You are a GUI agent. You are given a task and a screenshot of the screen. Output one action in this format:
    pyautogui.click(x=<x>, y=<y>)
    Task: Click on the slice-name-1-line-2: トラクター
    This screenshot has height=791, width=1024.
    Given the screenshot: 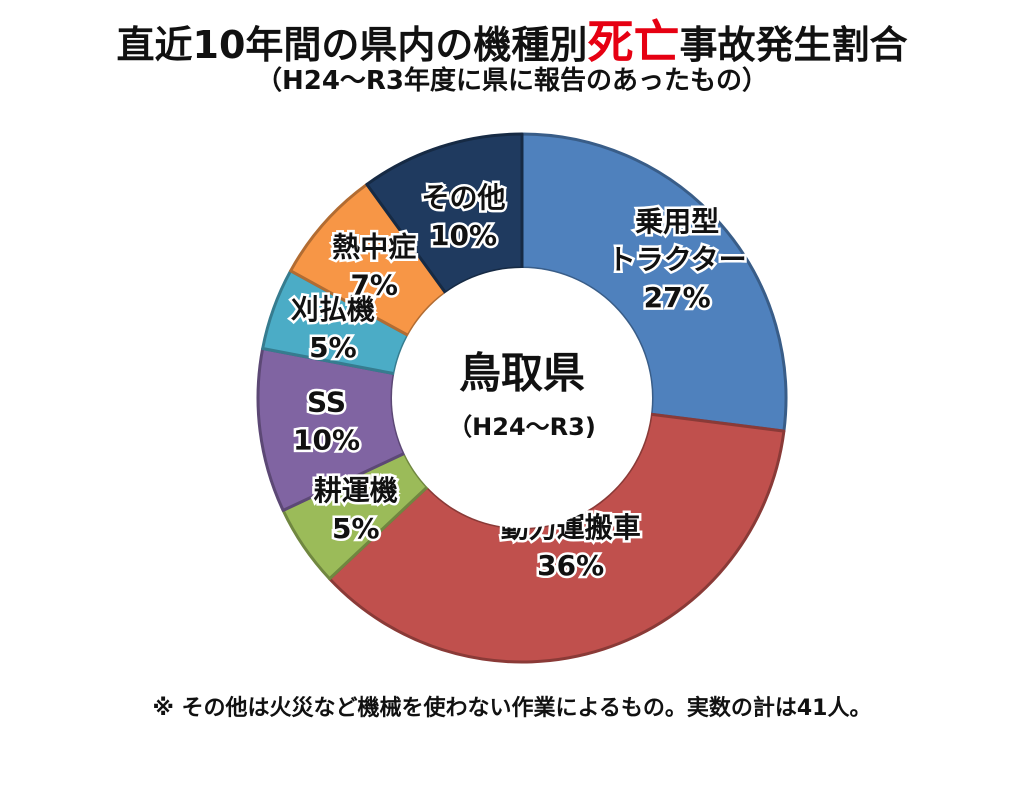 What is the action you would take?
    pyautogui.click(x=677, y=259)
    